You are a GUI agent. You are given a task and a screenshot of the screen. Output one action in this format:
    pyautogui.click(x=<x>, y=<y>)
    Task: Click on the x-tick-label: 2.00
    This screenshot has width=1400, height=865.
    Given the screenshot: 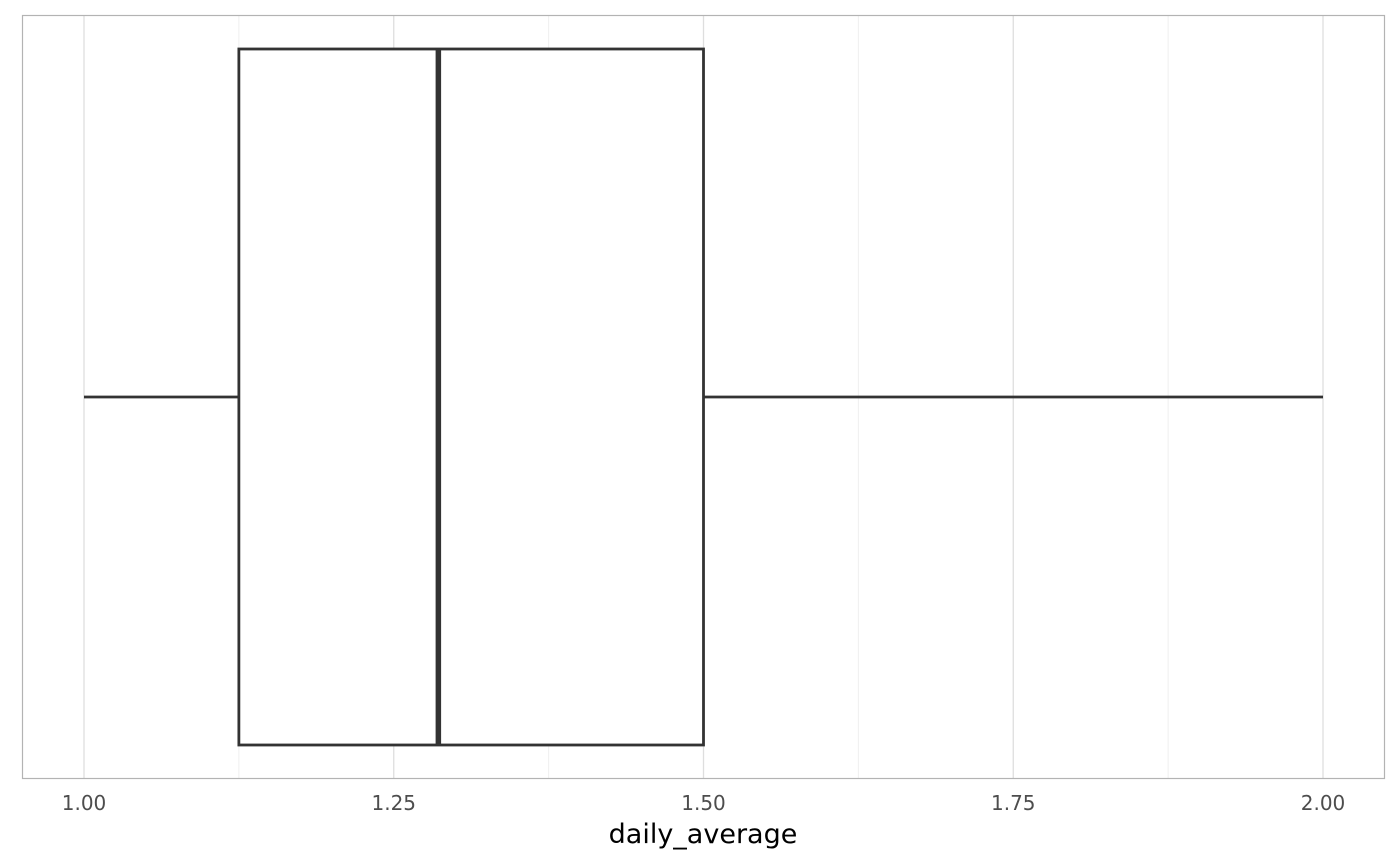 What is the action you would take?
    pyautogui.click(x=1323, y=803)
    